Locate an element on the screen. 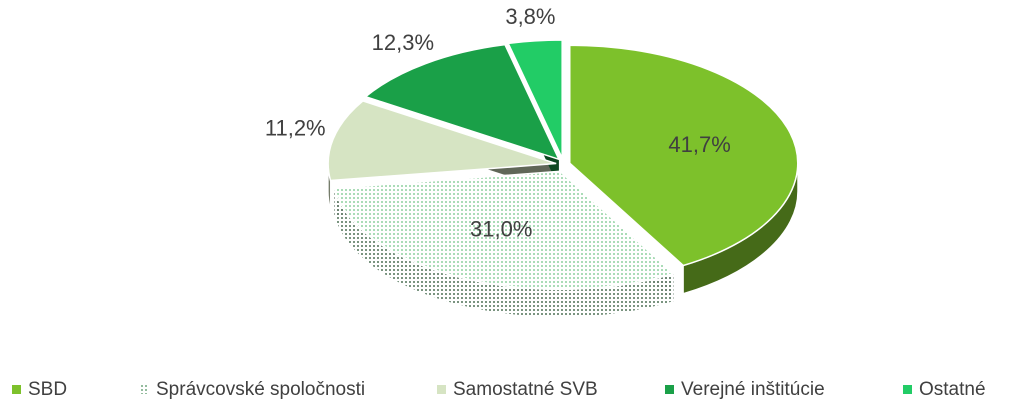 The height and width of the screenshot is (410, 1031). data-label: 41,7% is located at coordinates (699, 144).